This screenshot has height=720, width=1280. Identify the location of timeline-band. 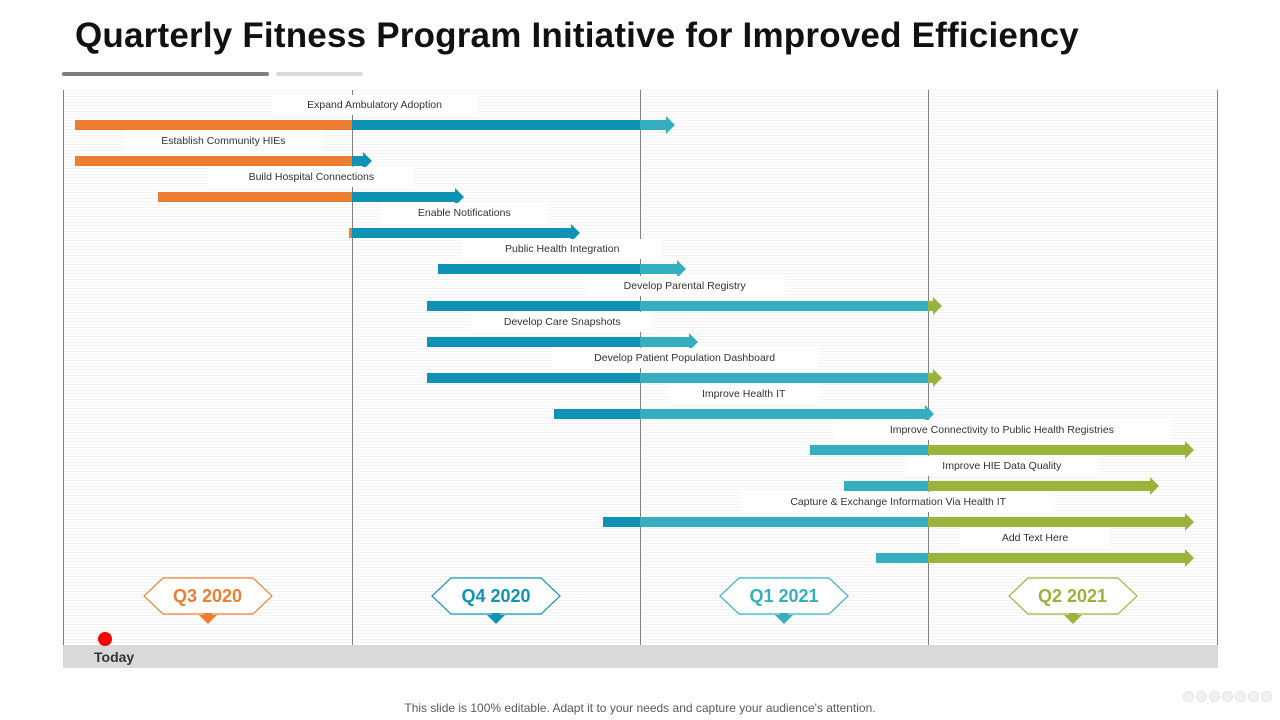
(640, 656).